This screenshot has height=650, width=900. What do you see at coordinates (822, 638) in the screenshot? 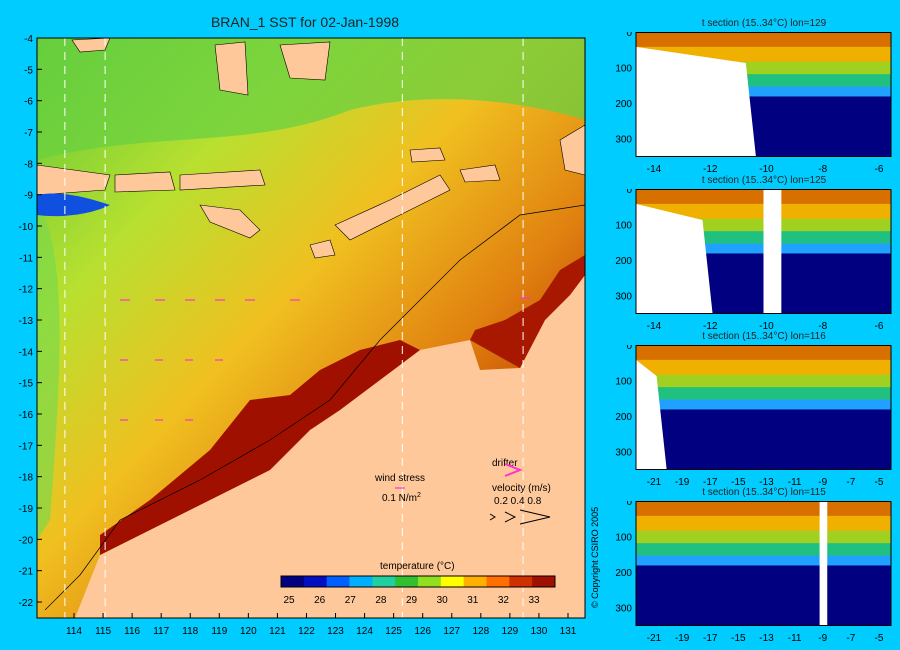
I see `lat-tick-label: -9` at bounding box center [822, 638].